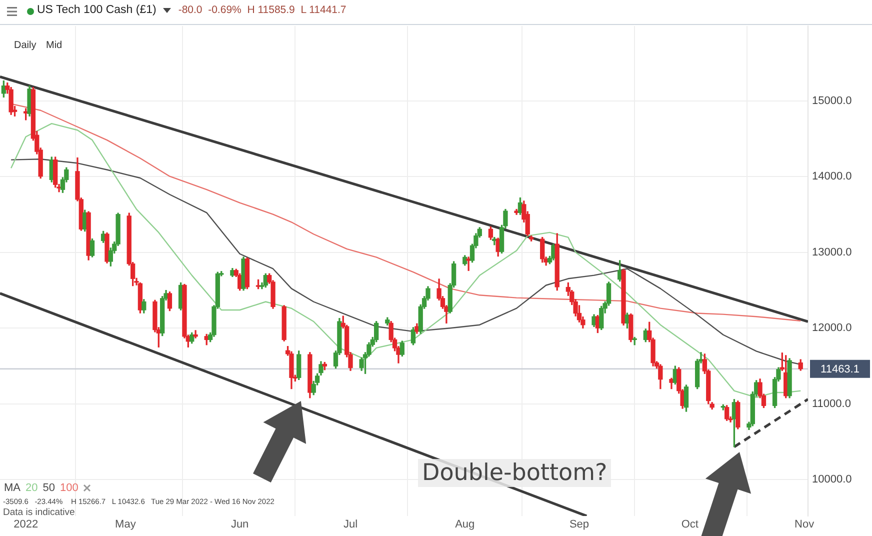  I want to click on legend-title: MA, so click(12, 488).